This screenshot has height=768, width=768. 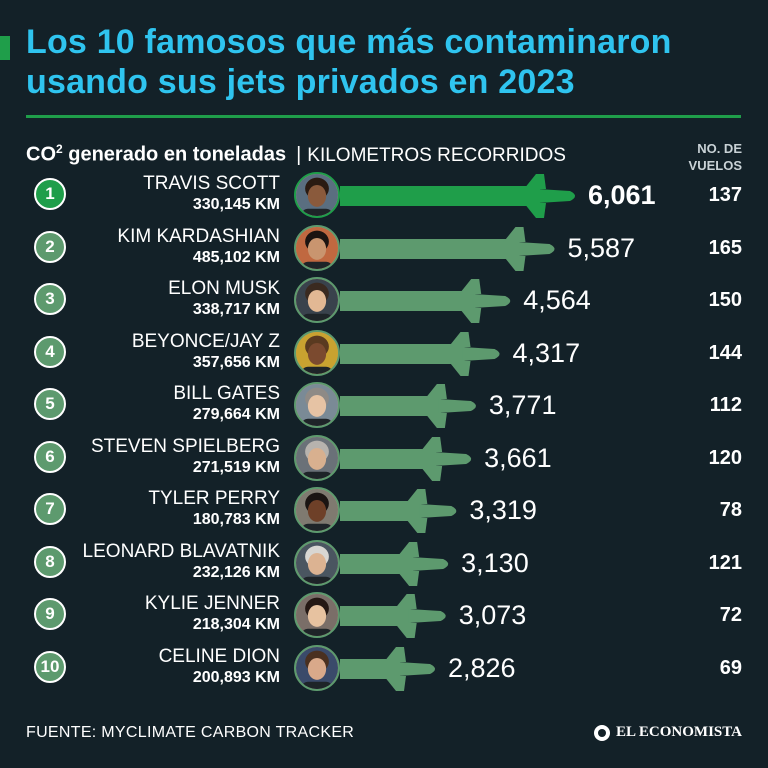 What do you see at coordinates (212, 603) in the screenshot?
I see `celebrity-name: KYLIE JENNER` at bounding box center [212, 603].